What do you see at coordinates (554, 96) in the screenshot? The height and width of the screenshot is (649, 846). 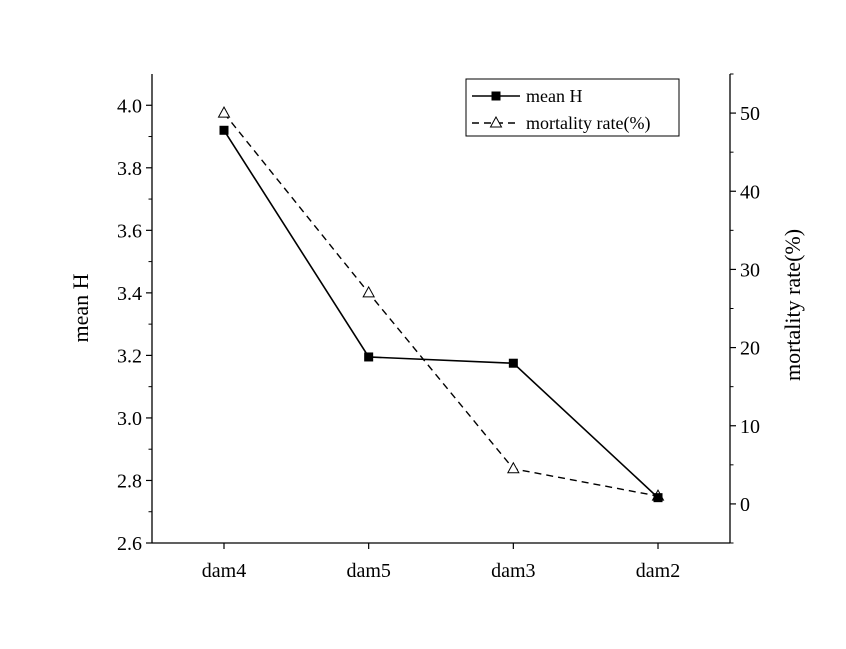 I see `legend-label-mean-h: mean H` at bounding box center [554, 96].